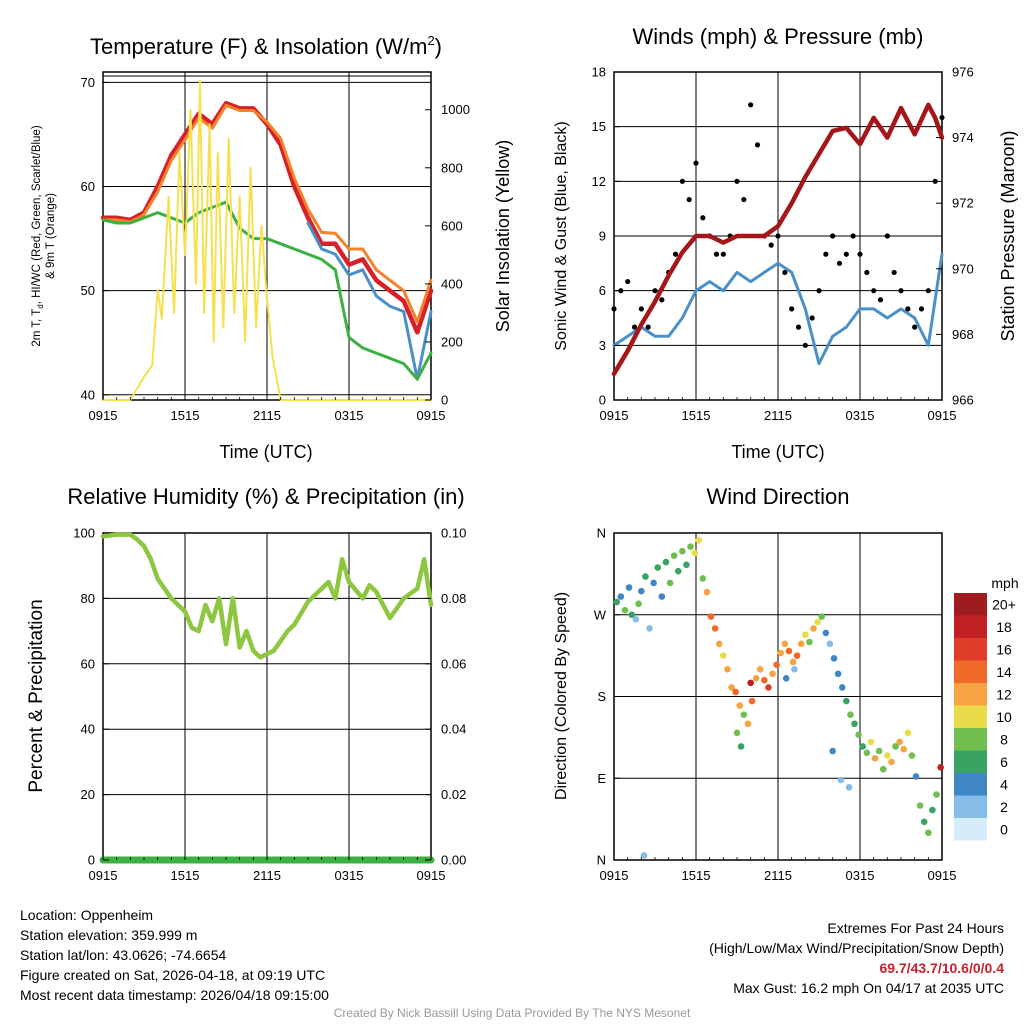  Describe the element at coordinates (265, 452) in the screenshot. I see `temperature-x-axis-label: Time (UTC)` at that location.